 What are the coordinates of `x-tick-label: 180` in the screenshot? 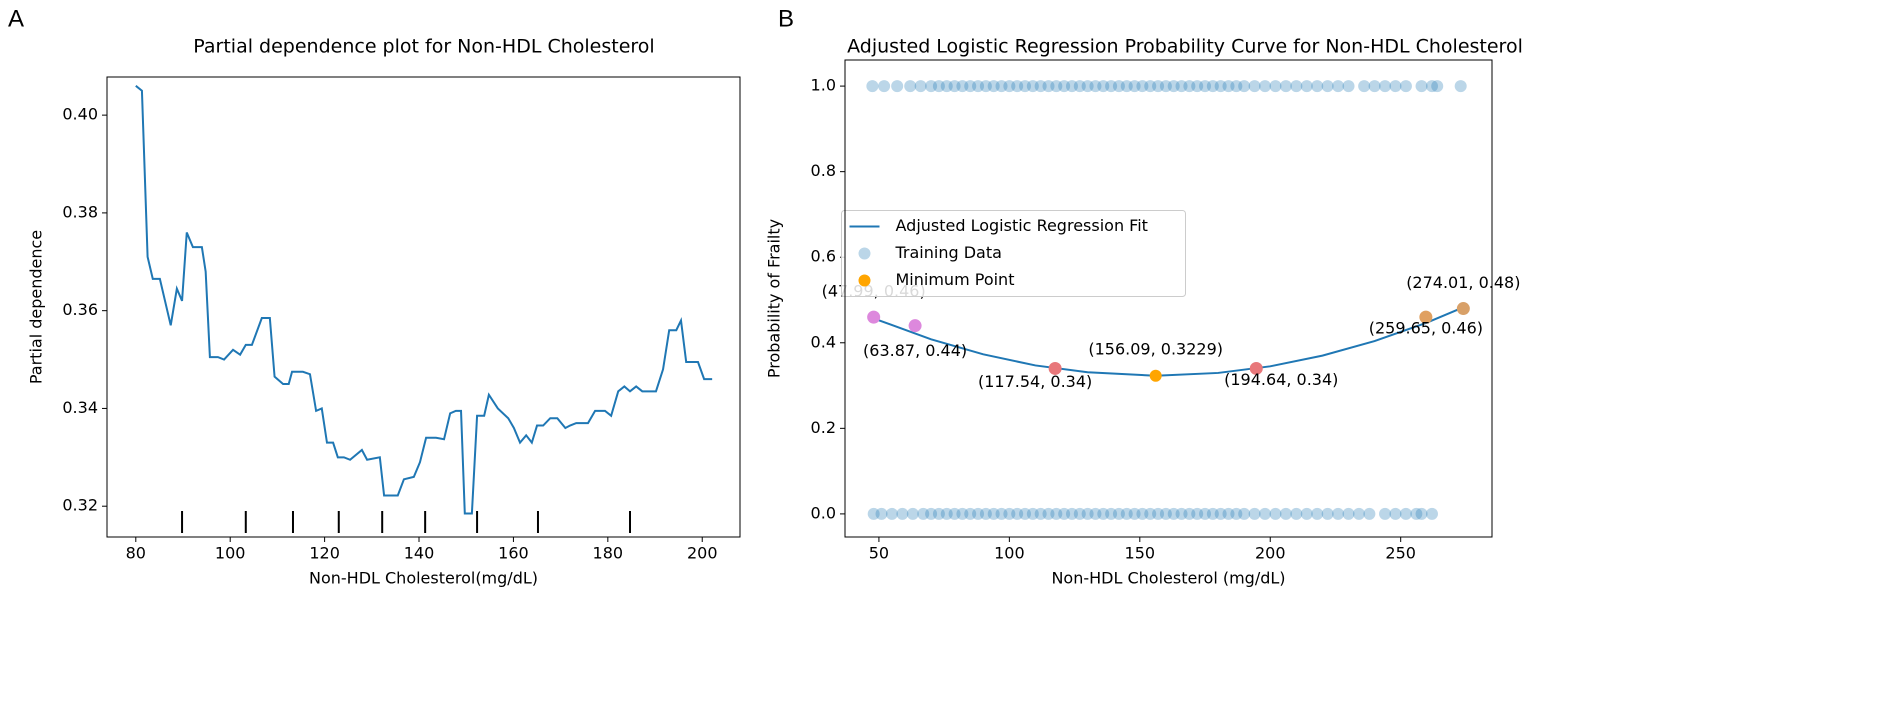 It's located at (608, 553).